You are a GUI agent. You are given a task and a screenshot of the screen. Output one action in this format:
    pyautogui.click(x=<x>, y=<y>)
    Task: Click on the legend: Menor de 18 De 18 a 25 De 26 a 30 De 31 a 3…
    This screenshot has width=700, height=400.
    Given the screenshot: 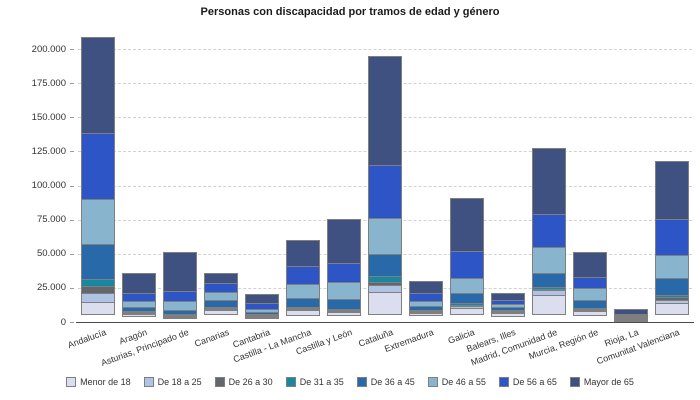 What is the action you would take?
    pyautogui.click(x=350, y=382)
    